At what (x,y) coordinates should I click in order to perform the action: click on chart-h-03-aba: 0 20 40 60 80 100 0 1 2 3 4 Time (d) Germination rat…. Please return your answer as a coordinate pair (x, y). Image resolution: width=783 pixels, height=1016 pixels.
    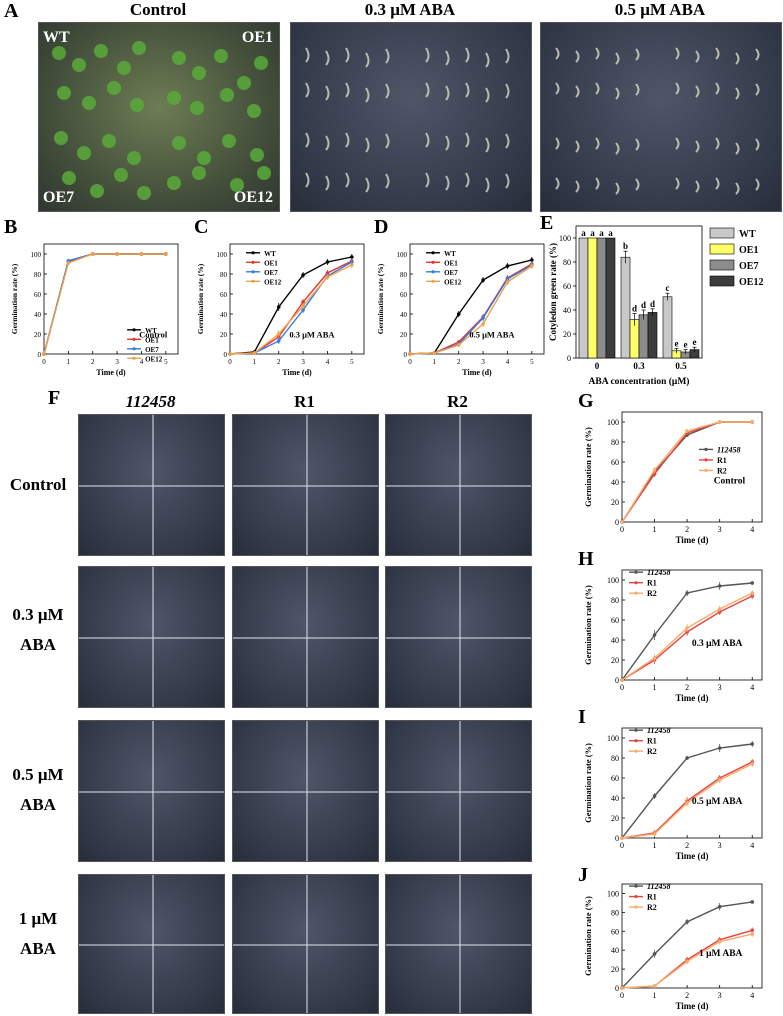
    Looking at the image, I should click on (673, 635).